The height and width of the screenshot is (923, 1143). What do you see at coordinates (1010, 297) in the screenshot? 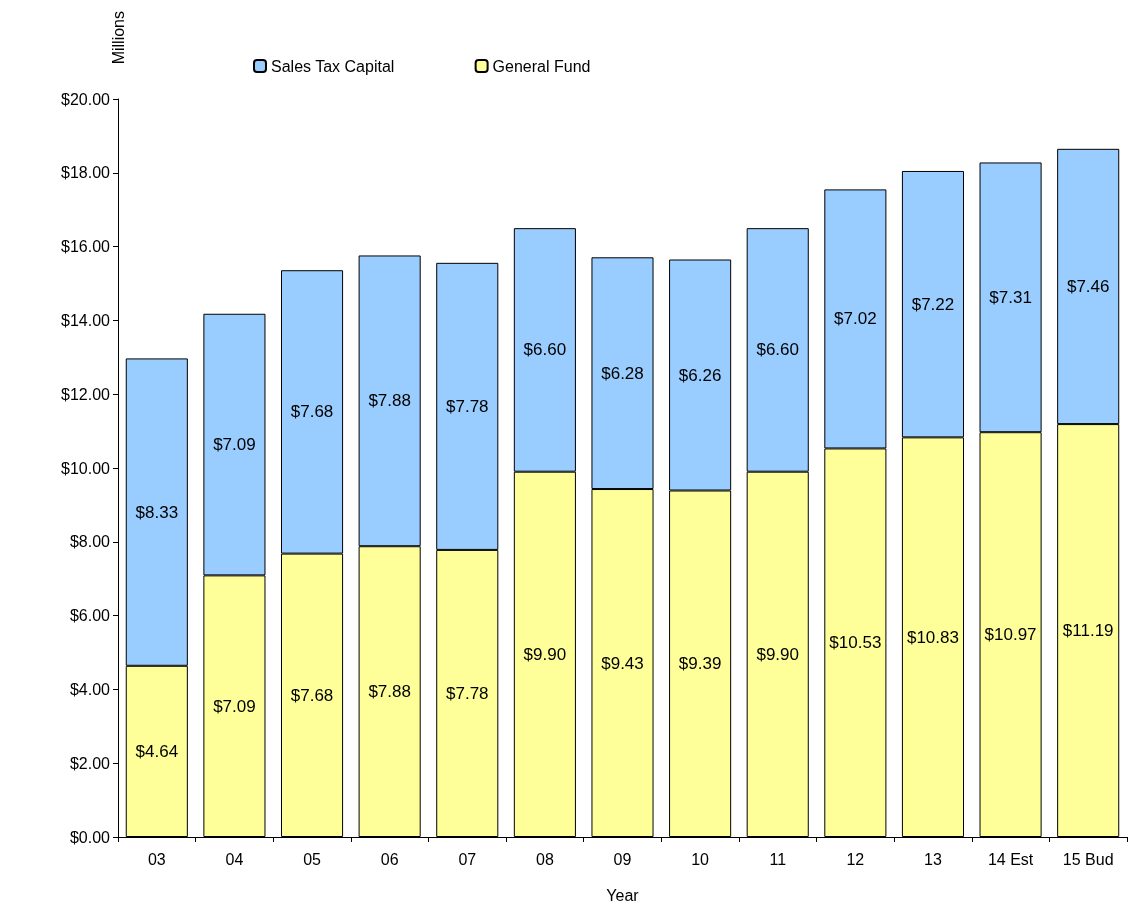
I see `data-label: $7.31` at bounding box center [1010, 297].